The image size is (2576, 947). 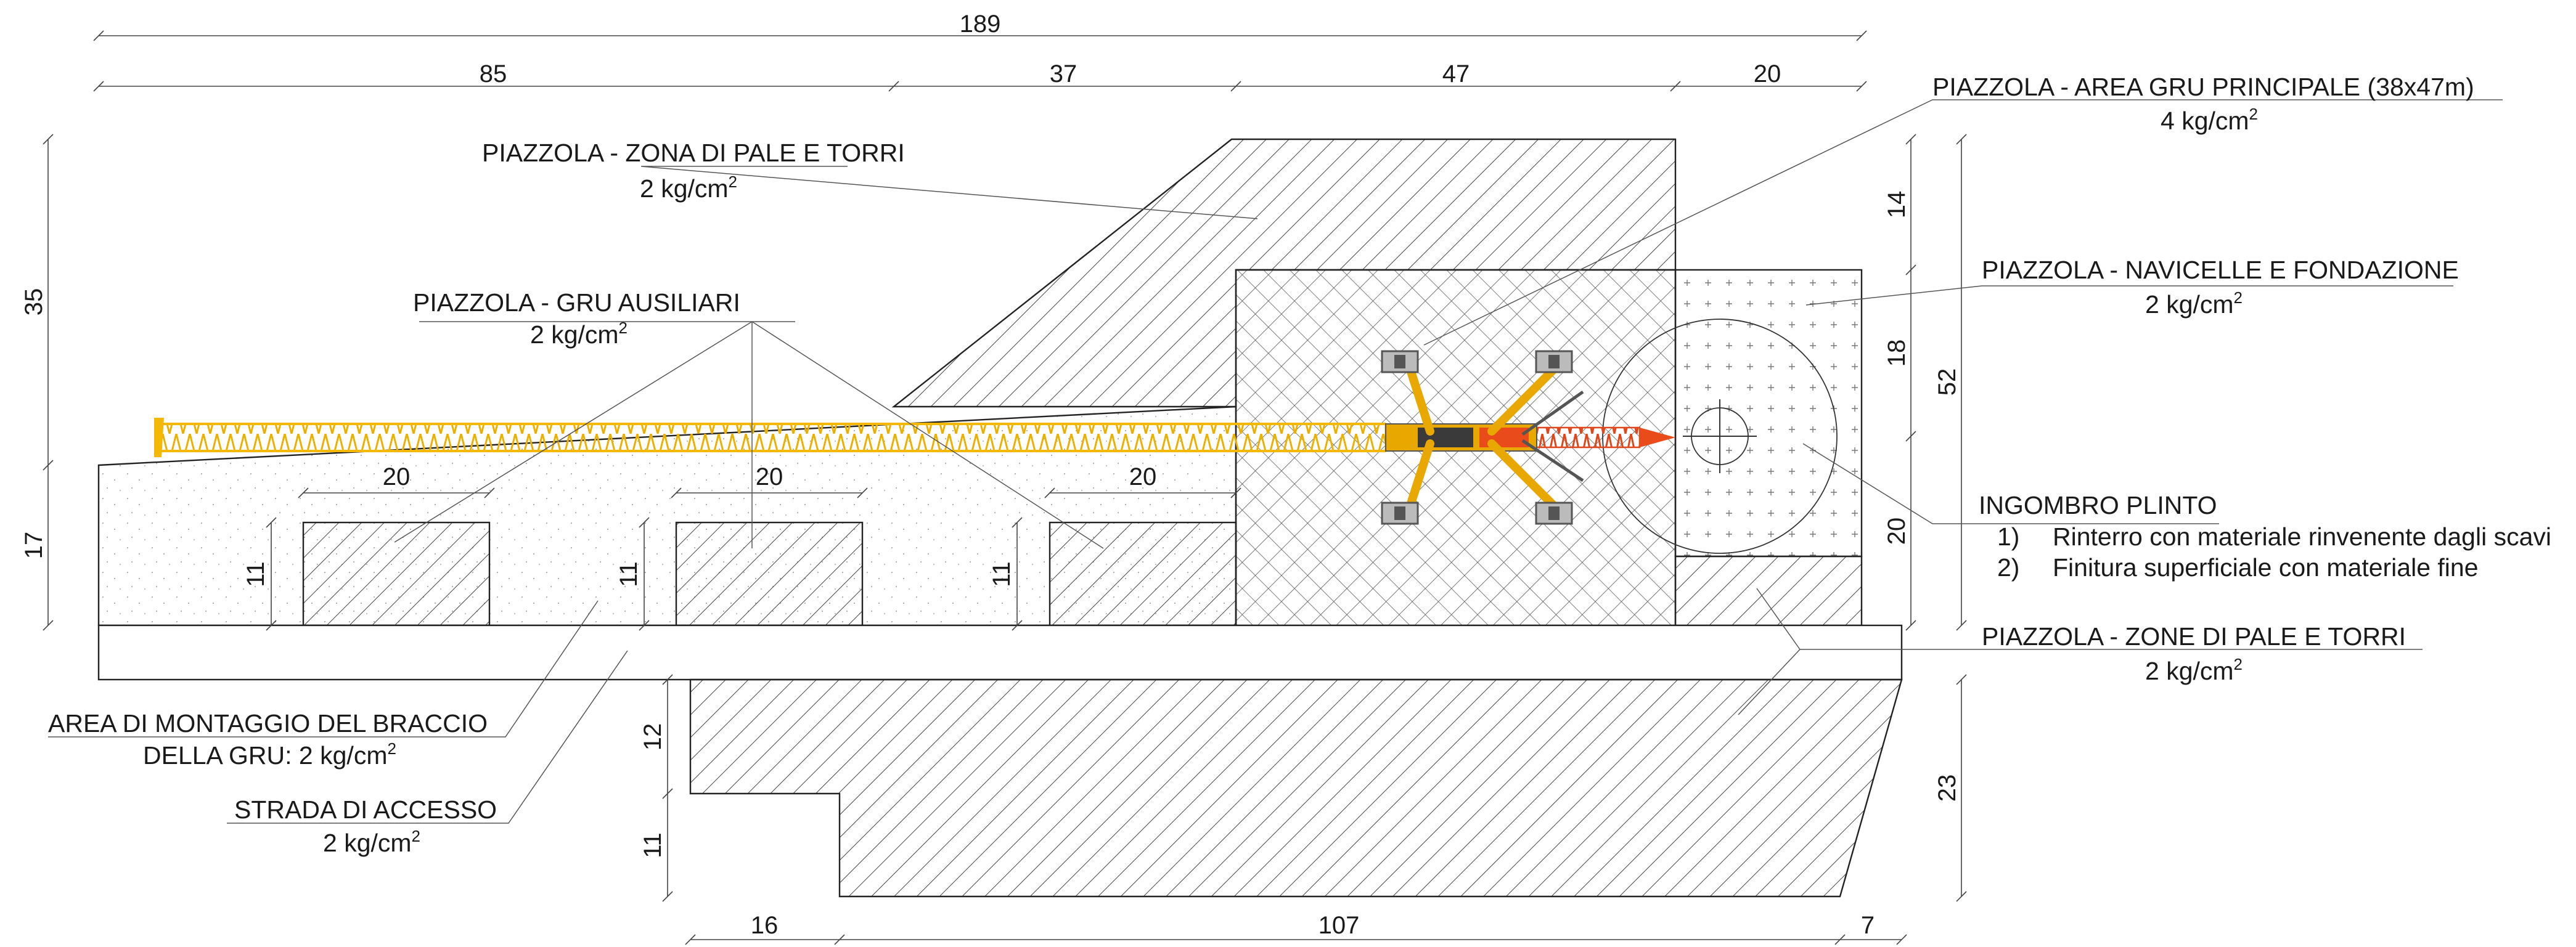 What do you see at coordinates (1947, 788) in the screenshot?
I see `dim-right-lower: 23` at bounding box center [1947, 788].